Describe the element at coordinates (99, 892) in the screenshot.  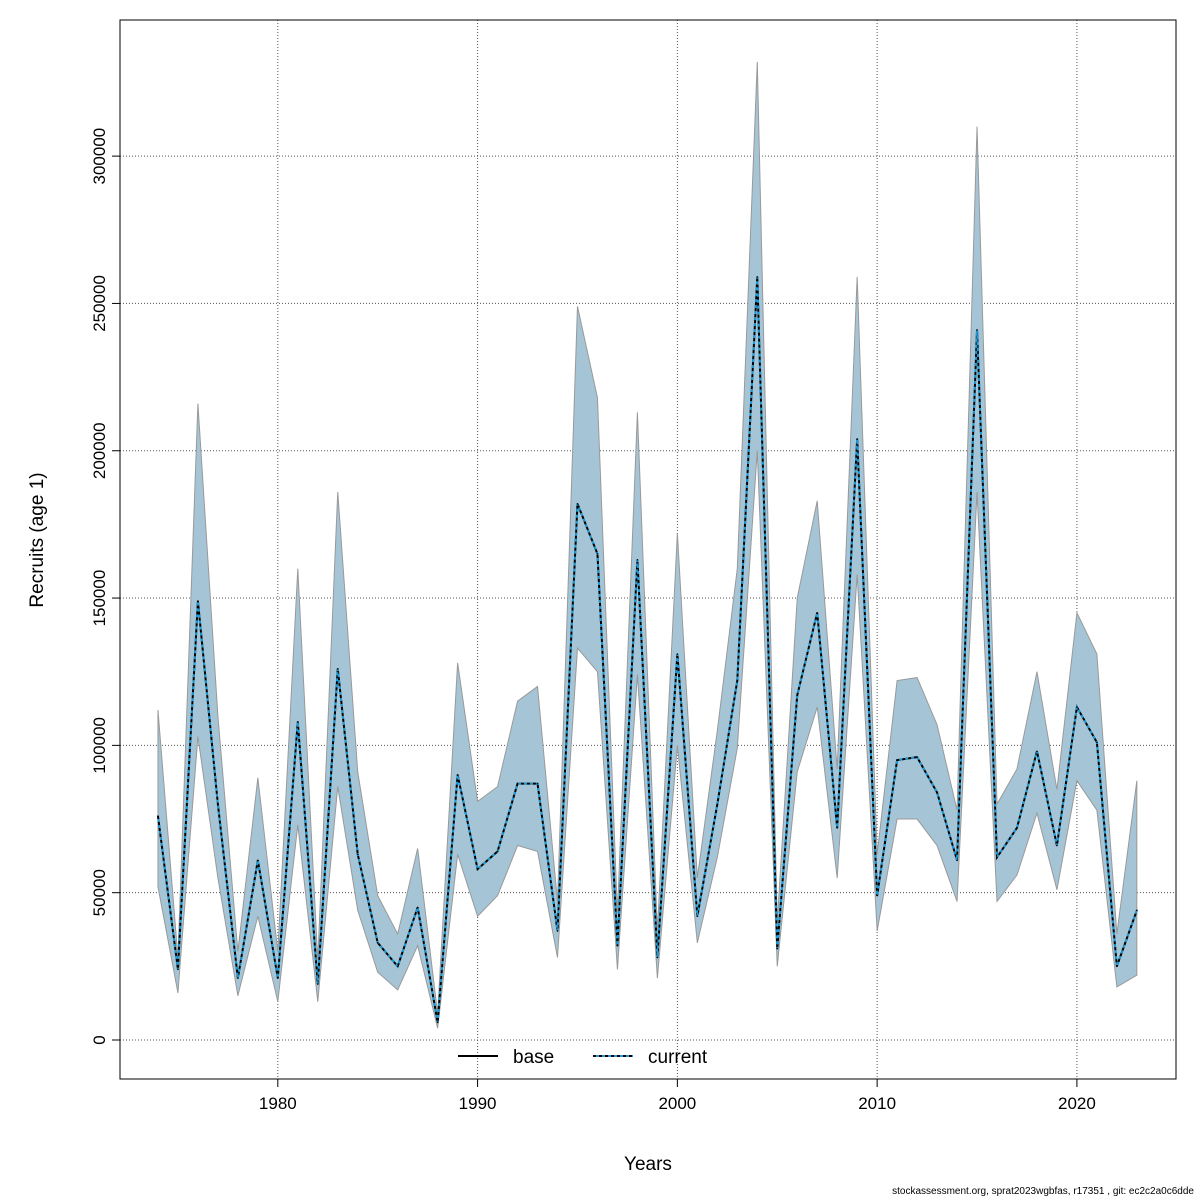
I see `y-tick-label: 50000` at that location.